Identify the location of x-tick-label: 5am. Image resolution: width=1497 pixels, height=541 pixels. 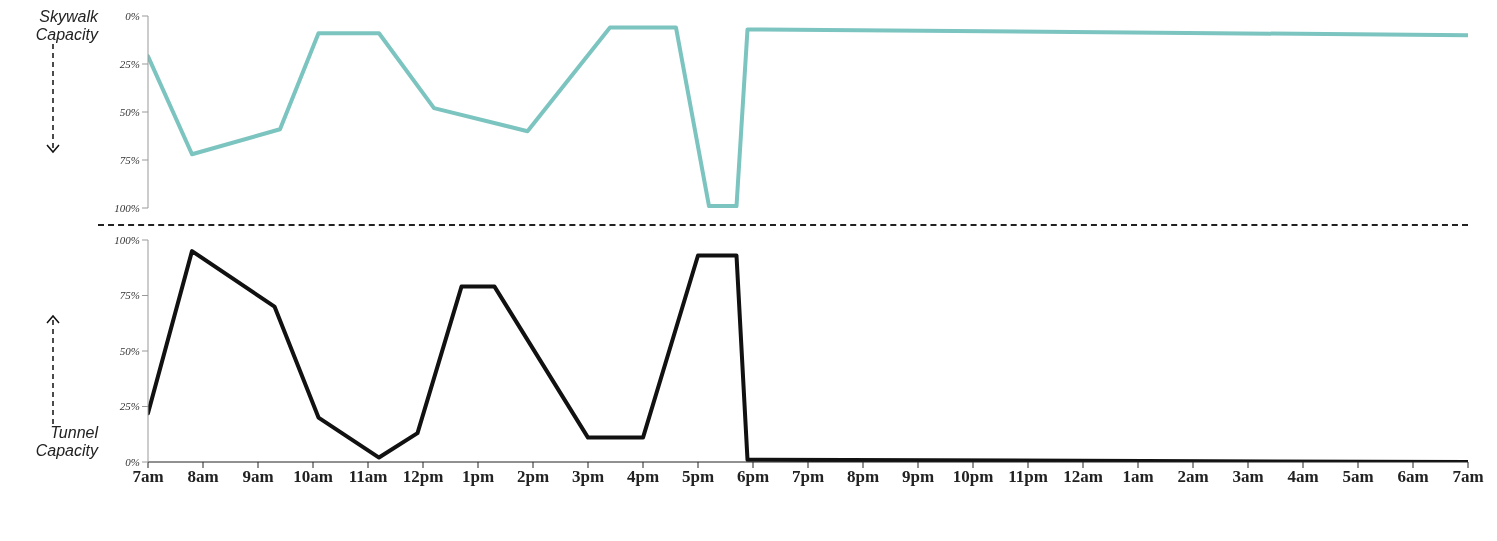
(1358, 477).